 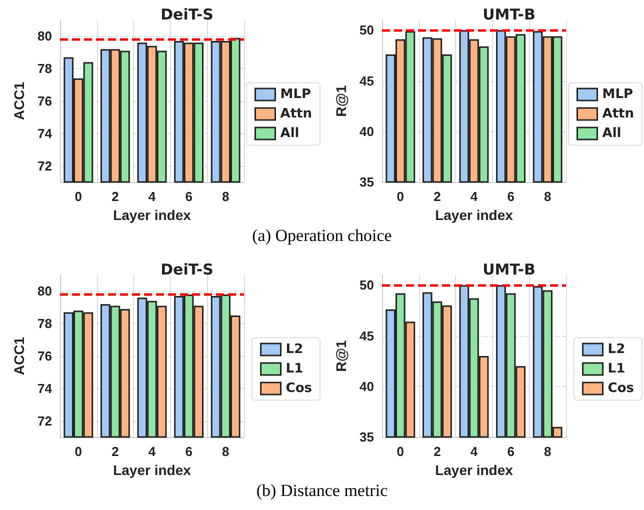 I want to click on text: (a) Operation choice, so click(x=322, y=236).